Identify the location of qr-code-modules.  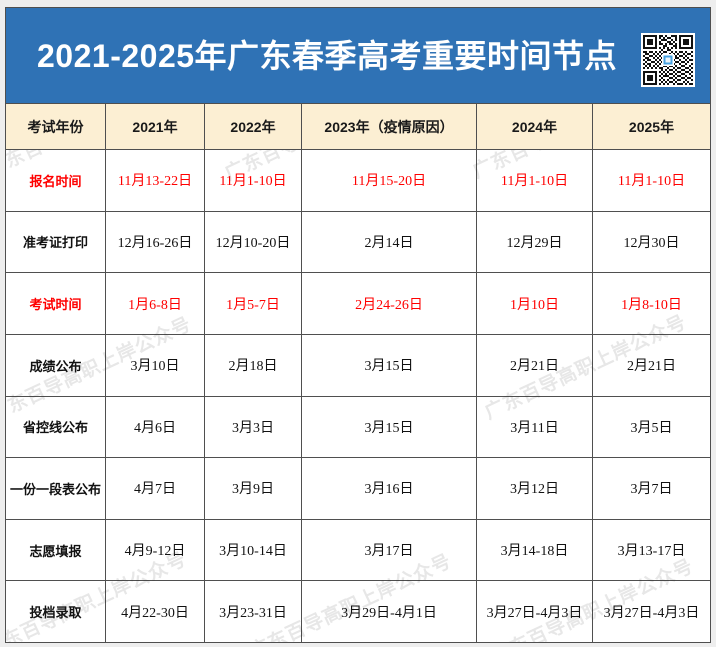
(668, 60).